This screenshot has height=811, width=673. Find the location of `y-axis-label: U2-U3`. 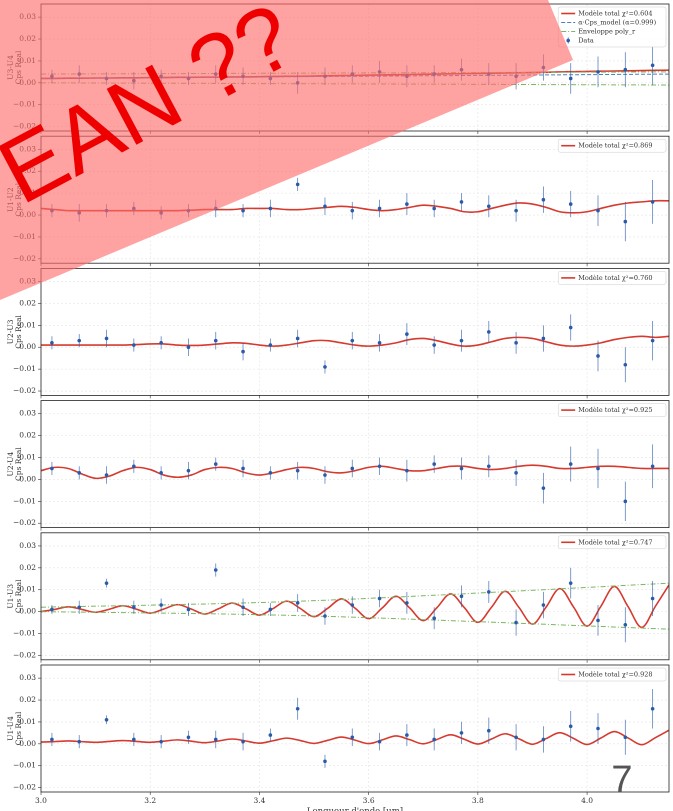

y-axis-label: U2-U3 is located at coordinates (10, 331).